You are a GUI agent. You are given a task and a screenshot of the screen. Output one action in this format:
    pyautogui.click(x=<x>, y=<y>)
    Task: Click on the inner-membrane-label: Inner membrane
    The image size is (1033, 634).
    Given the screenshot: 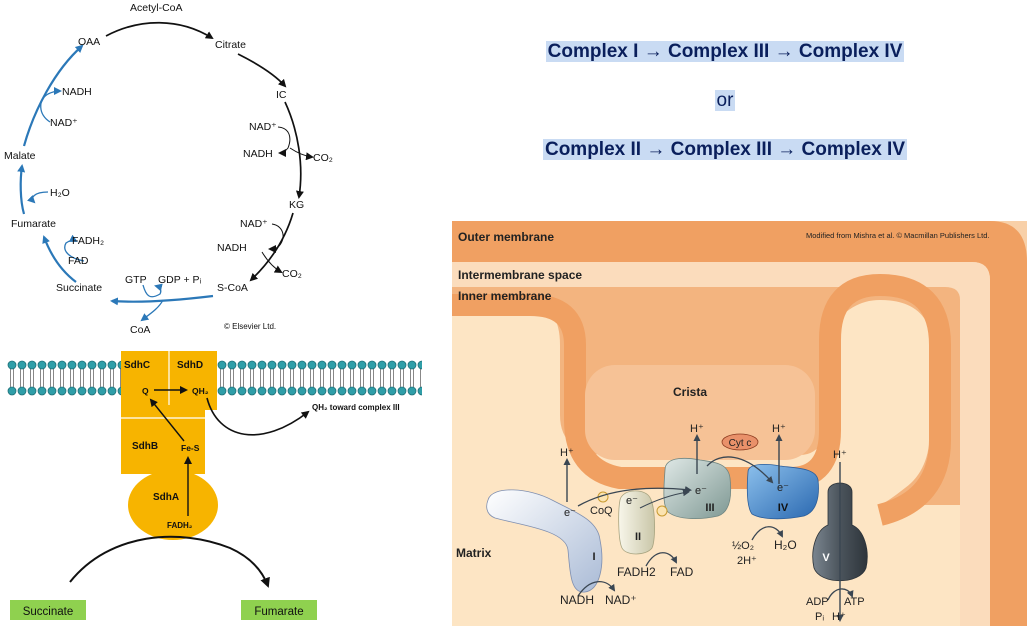 What is the action you would take?
    pyautogui.click(x=505, y=296)
    